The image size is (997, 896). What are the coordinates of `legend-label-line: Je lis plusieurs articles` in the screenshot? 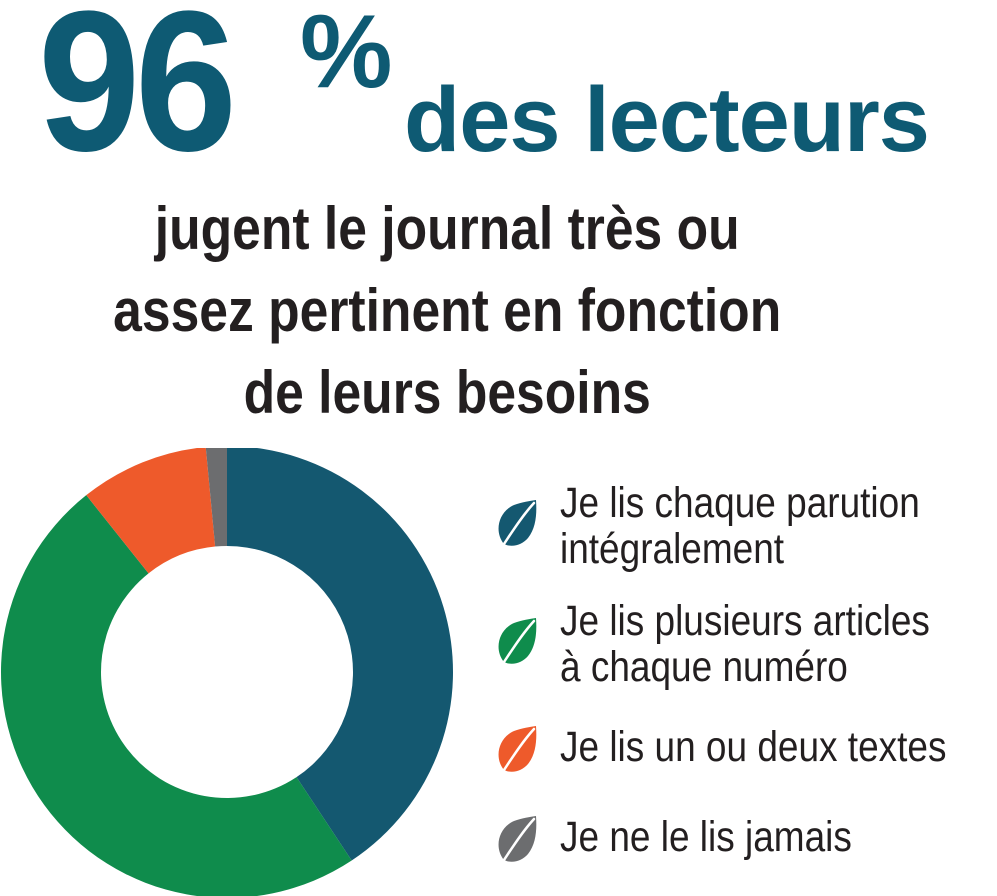 It's located at (745, 621).